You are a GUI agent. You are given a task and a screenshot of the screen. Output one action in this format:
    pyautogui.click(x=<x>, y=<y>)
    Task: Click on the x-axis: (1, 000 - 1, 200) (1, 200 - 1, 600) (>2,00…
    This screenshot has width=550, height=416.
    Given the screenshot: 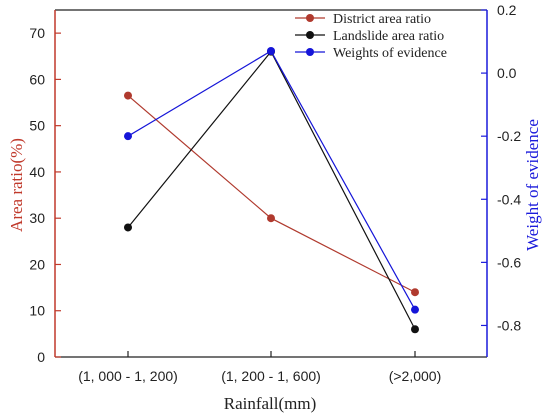 What is the action you would take?
    pyautogui.click(x=259, y=367)
    